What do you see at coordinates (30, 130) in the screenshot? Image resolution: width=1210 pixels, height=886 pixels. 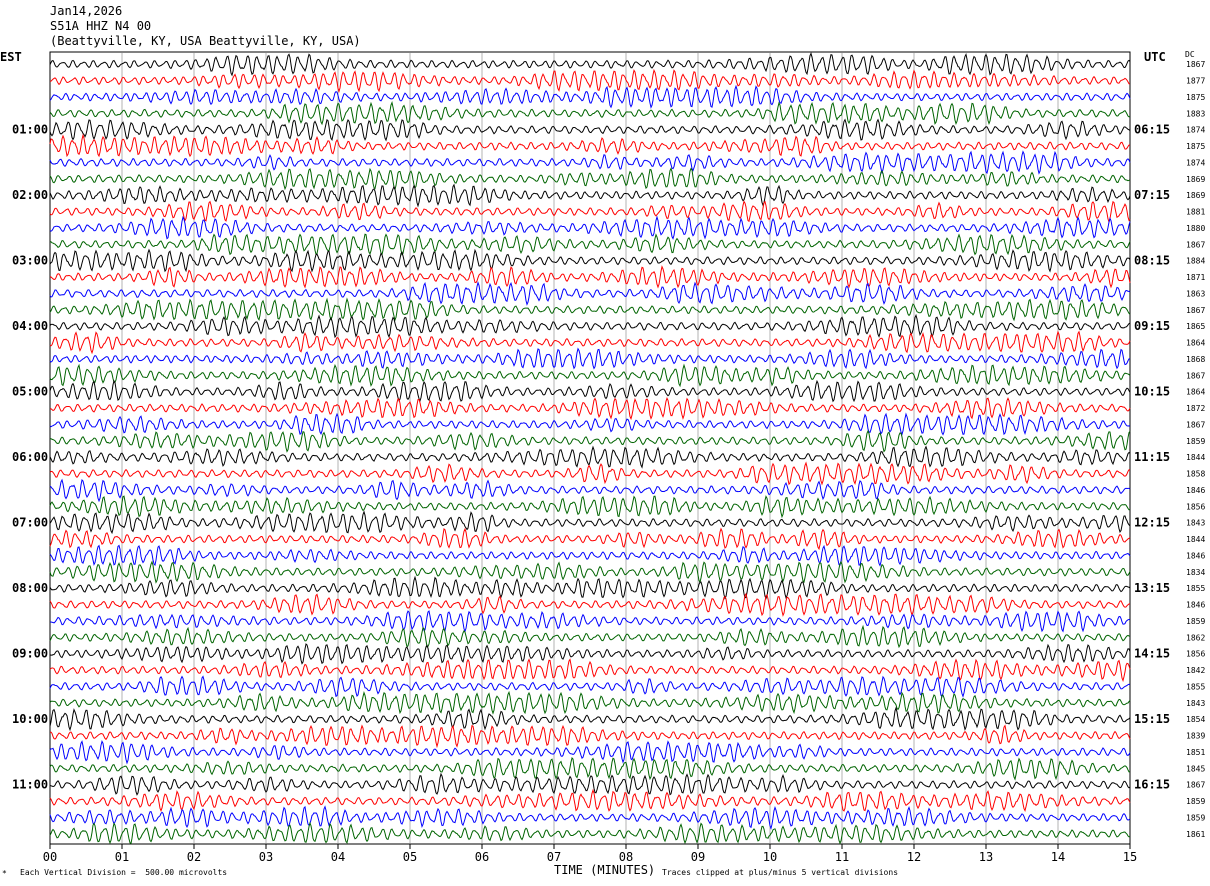 I see `left-time-label: 01:00` at bounding box center [30, 130].